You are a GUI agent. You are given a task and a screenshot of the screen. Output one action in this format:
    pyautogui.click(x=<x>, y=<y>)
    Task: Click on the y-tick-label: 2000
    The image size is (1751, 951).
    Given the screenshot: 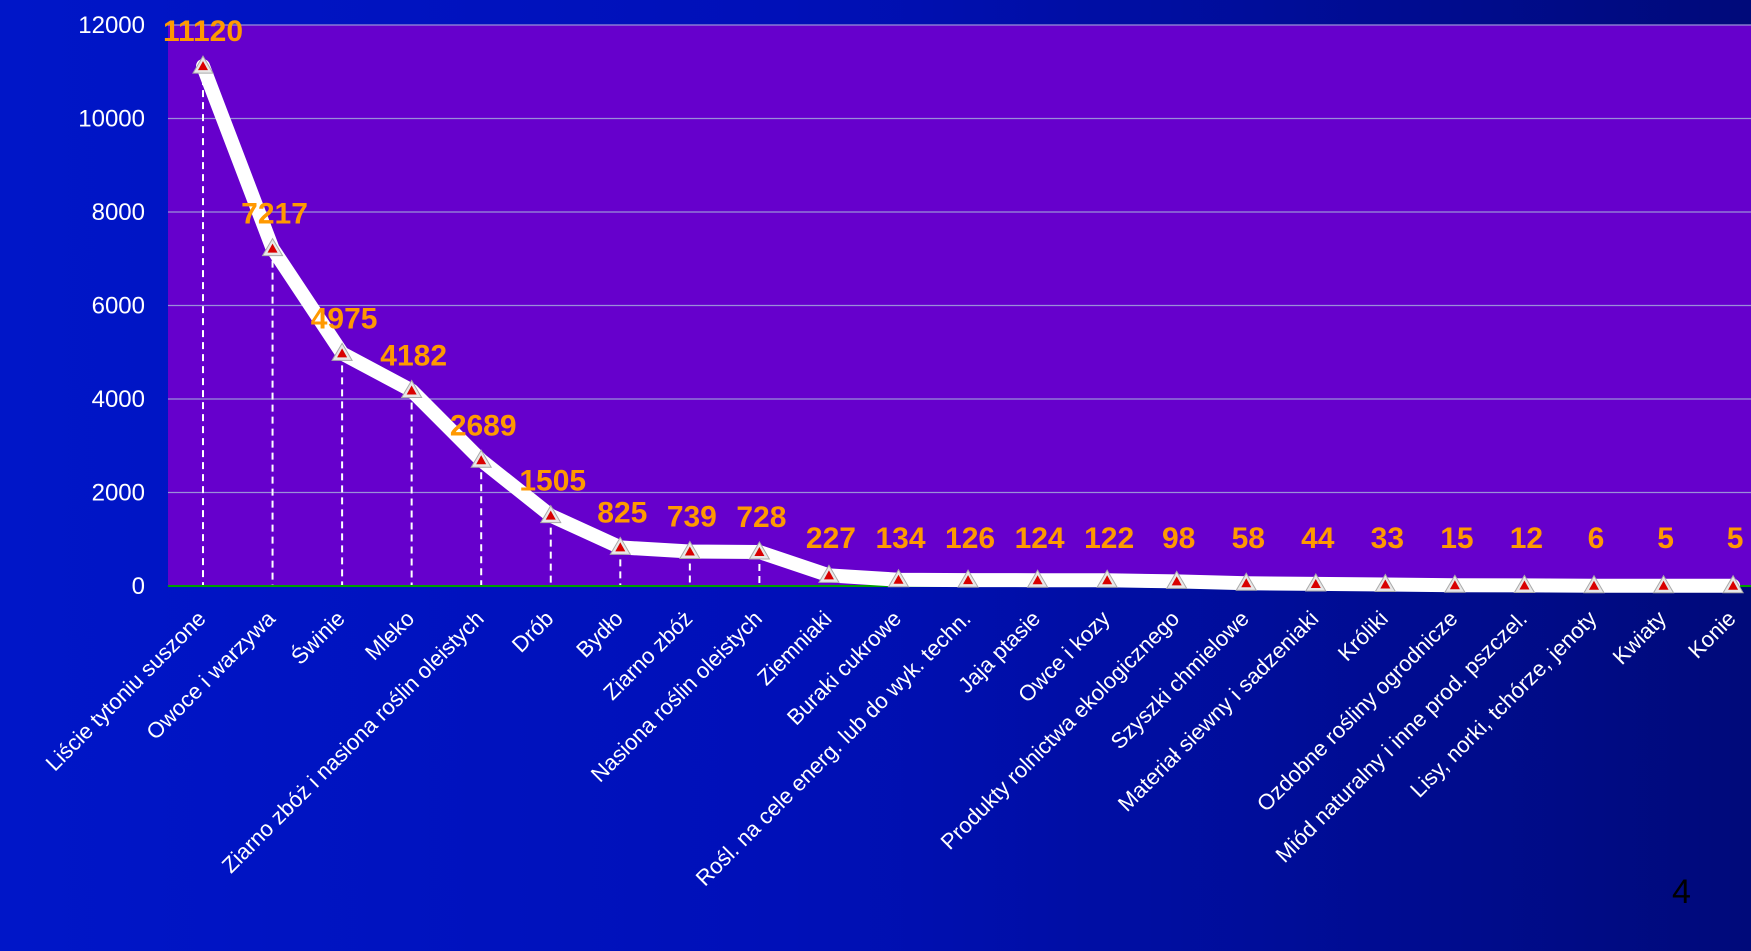 What is the action you would take?
    pyautogui.click(x=118, y=493)
    